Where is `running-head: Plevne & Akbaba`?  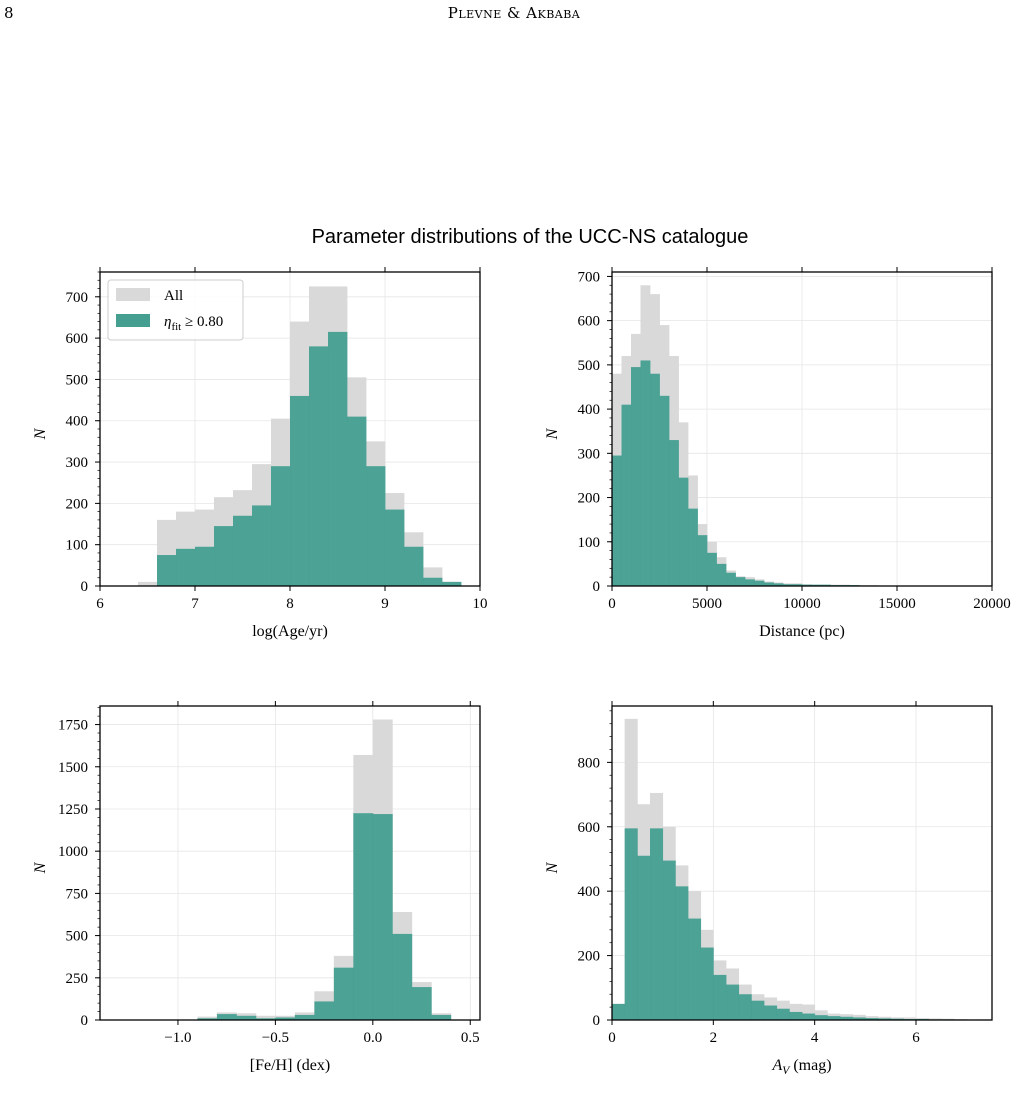 running-head: Plevne & Akbaba is located at coordinates (514, 13).